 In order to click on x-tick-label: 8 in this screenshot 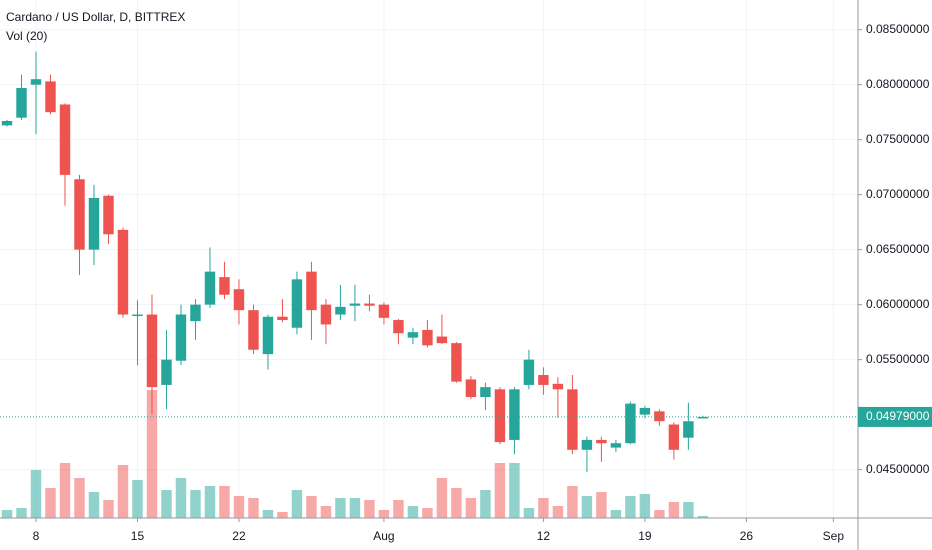, I will do `click(36, 536)`.